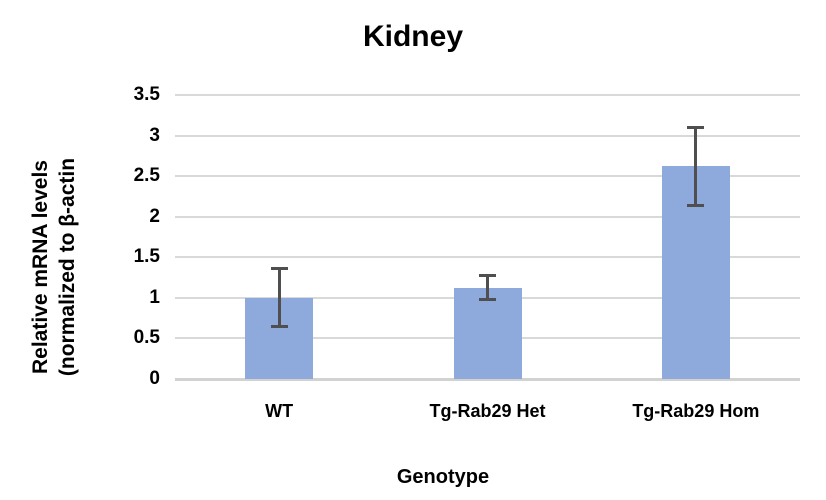 This screenshot has height=500, width=826. I want to click on chart-title: Kidney, so click(413, 36).